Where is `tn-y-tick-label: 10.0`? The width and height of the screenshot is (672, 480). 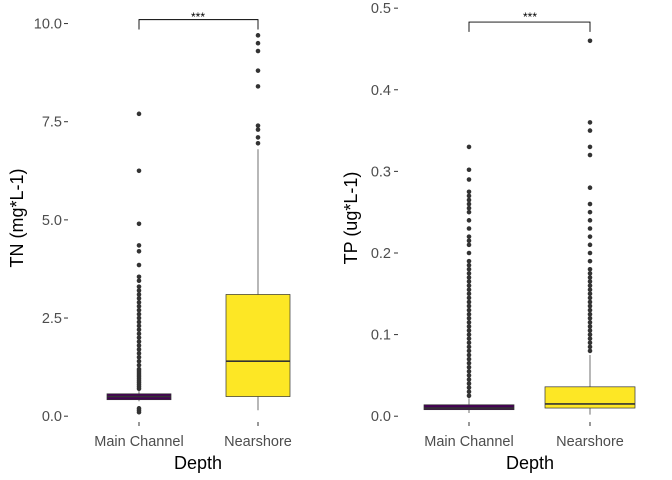 tn-y-tick-label: 10.0 is located at coordinates (48, 25).